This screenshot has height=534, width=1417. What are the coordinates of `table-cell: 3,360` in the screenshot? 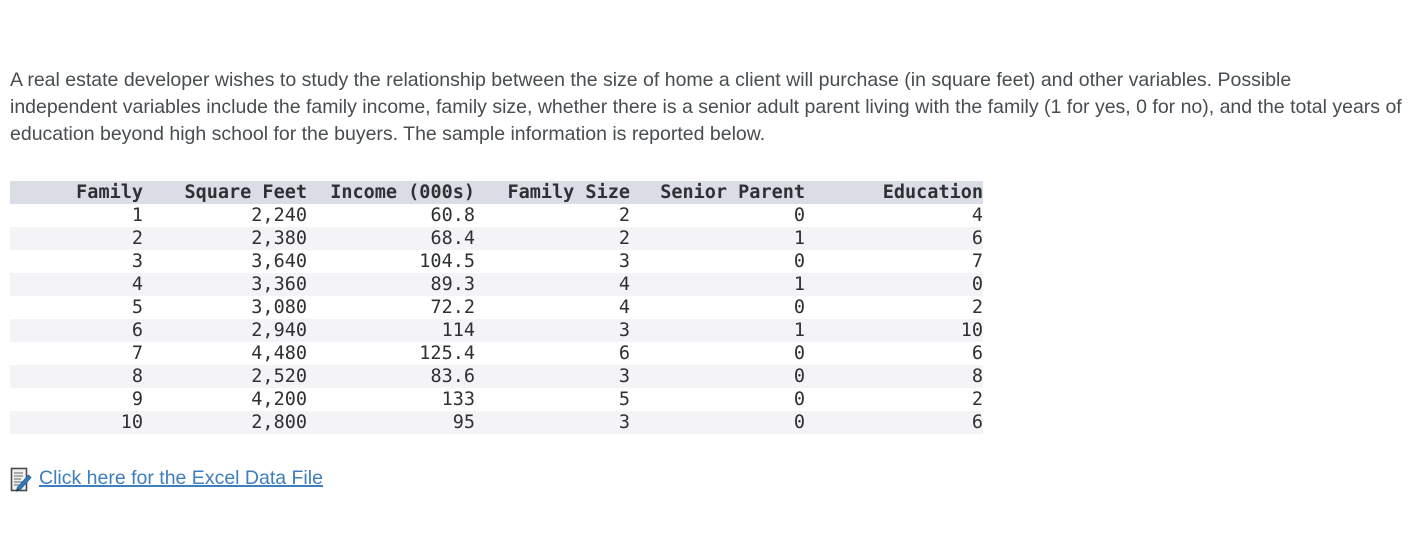 It's located at (279, 284).